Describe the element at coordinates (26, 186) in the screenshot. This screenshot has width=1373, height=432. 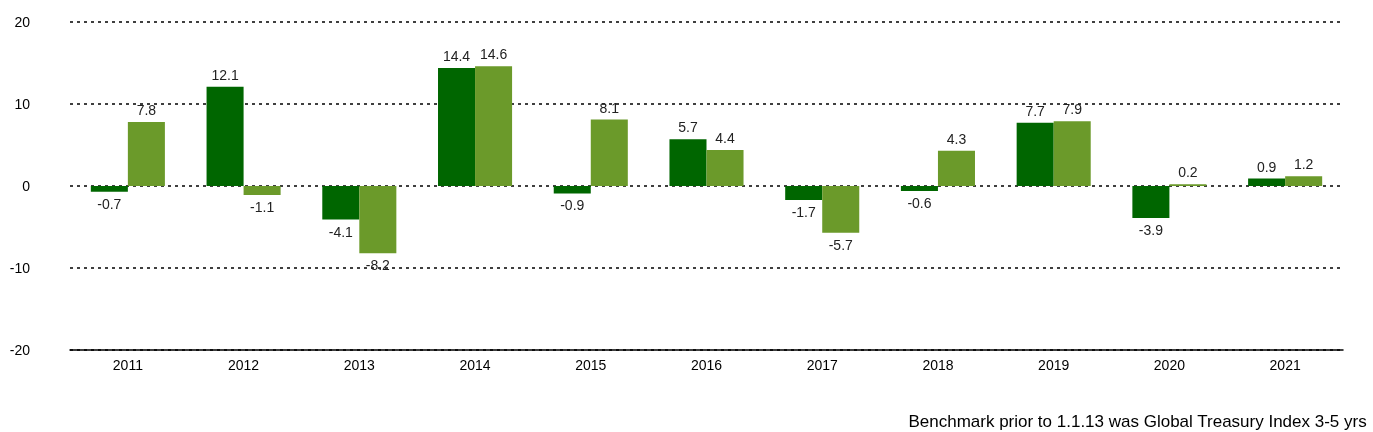
I see `y-tick-label: 0` at that location.